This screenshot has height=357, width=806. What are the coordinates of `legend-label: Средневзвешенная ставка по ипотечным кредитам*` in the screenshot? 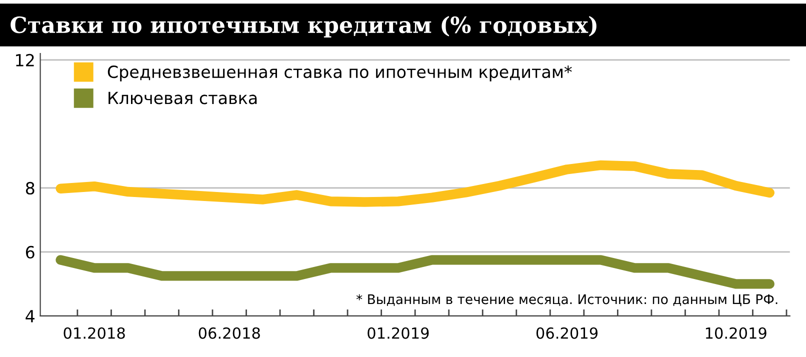 It's located at (340, 74).